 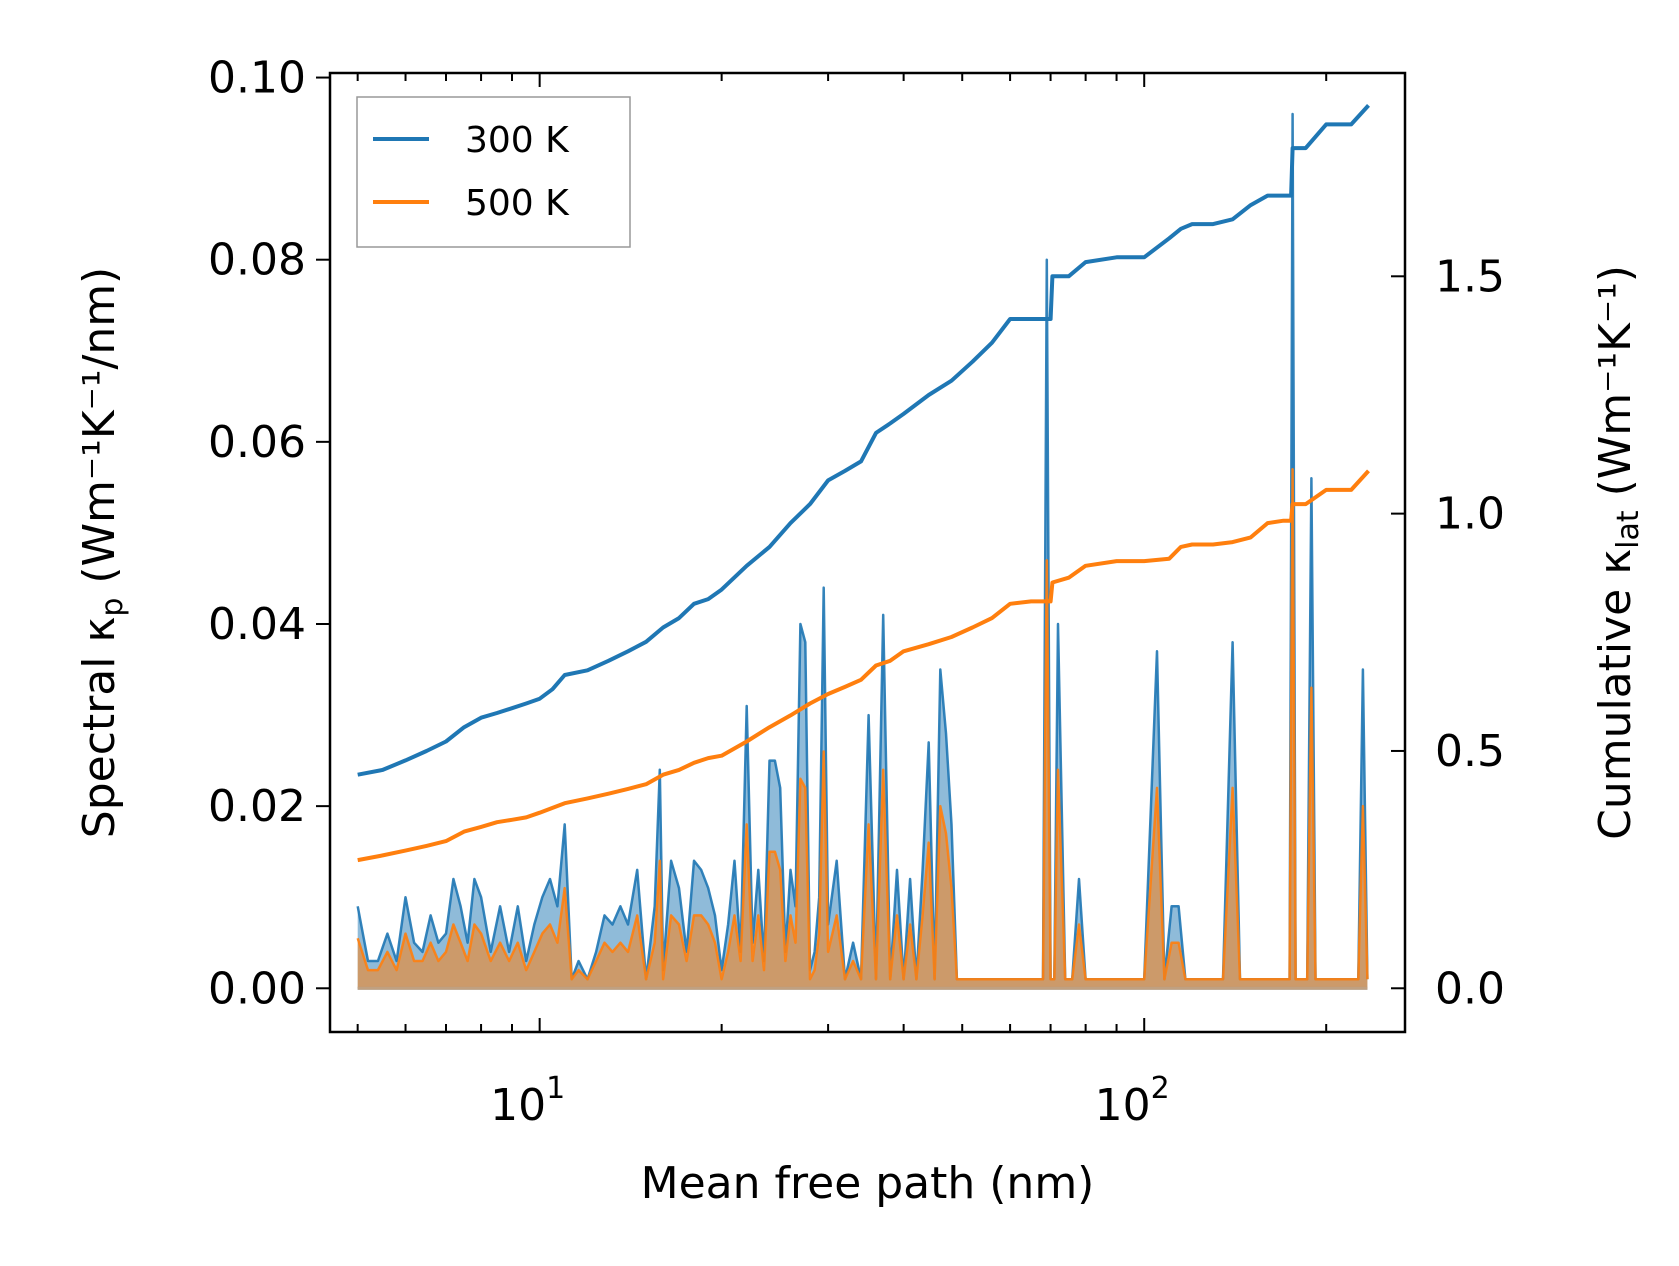 What do you see at coordinates (1628, 529) in the screenshot?
I see `y-axis-label-right-sub: lat` at bounding box center [1628, 529].